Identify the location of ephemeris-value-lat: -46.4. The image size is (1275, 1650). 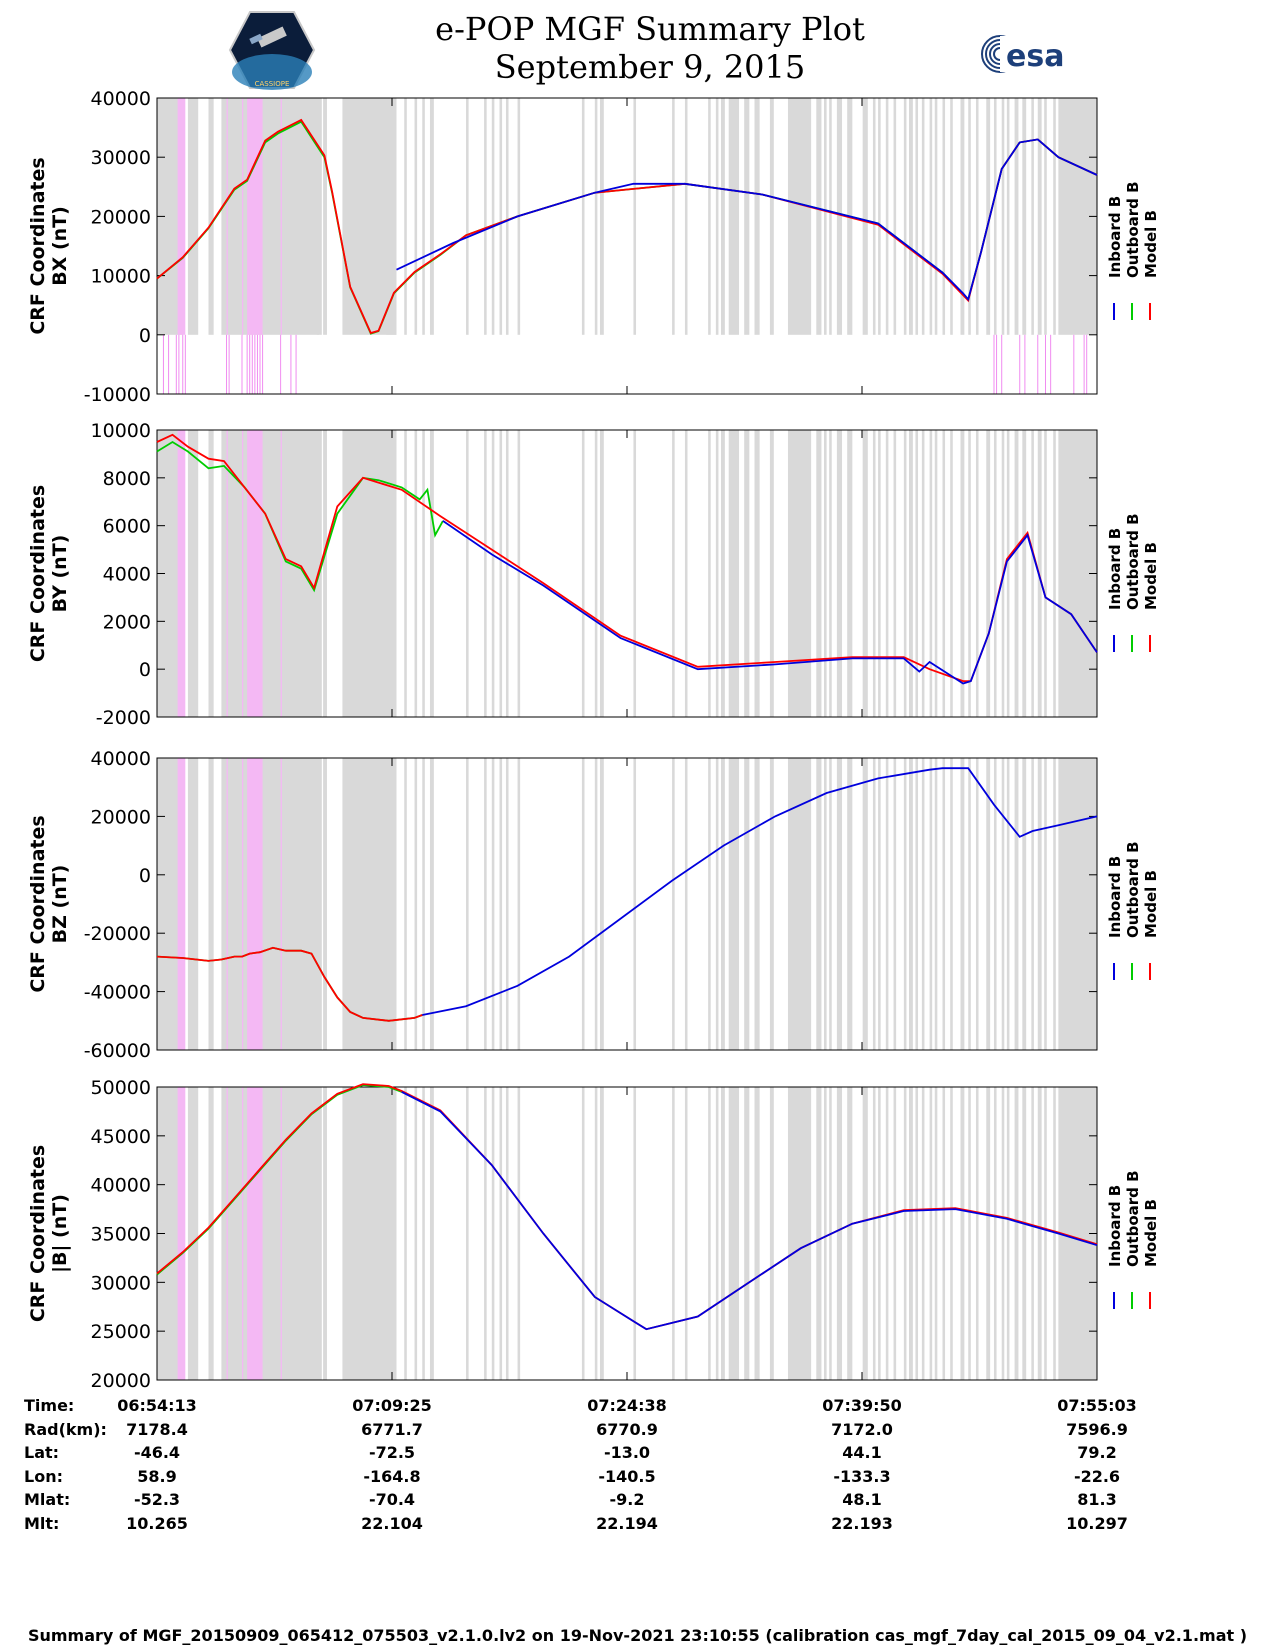
(157, 1452).